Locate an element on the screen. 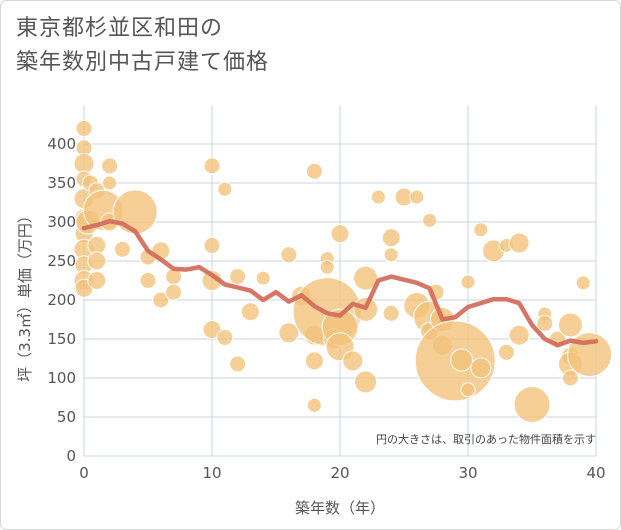  y-tick-label: 0 is located at coordinates (71, 456).